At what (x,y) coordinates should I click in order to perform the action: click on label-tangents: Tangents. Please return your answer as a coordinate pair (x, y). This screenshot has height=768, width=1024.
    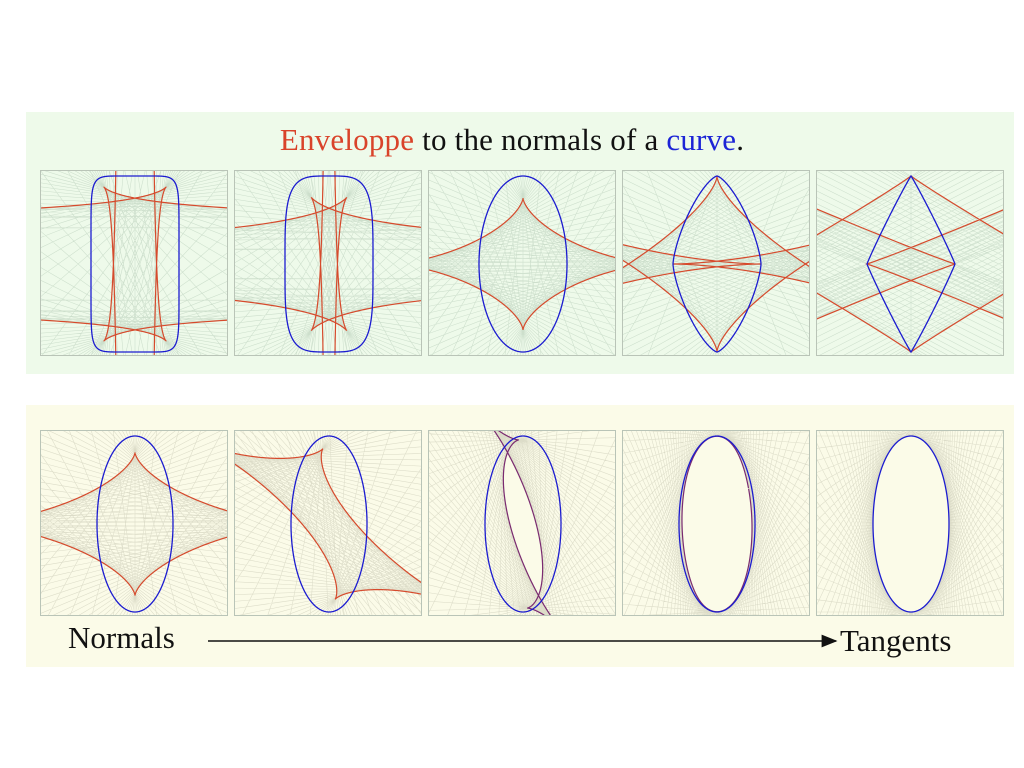
    Looking at the image, I should click on (896, 640).